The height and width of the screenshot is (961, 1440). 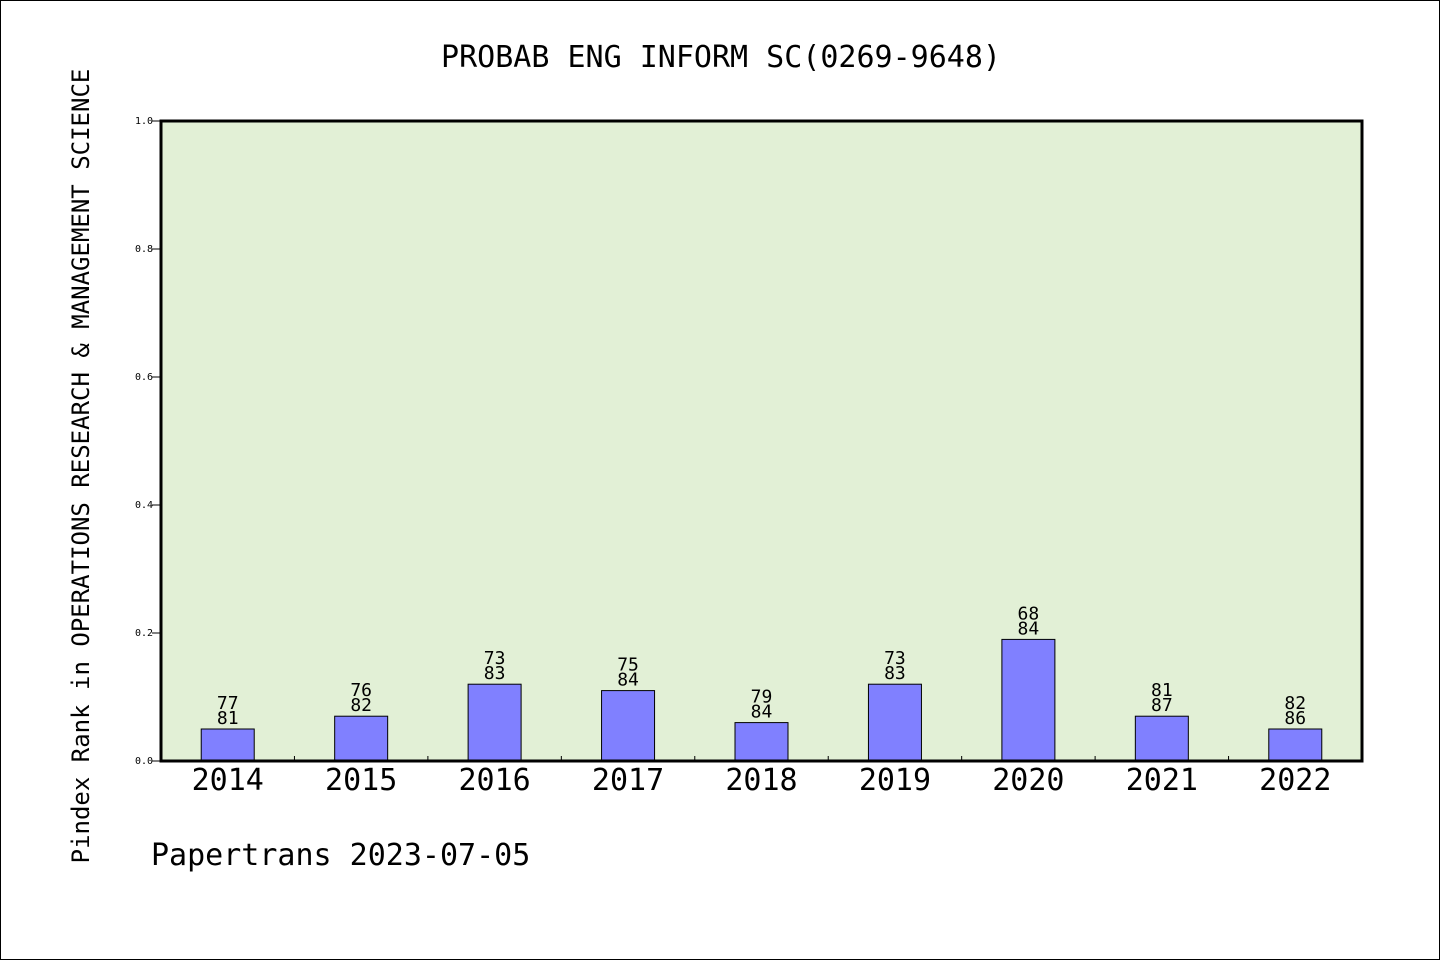 What do you see at coordinates (1162, 705) in the screenshot?
I see `total-label: 87` at bounding box center [1162, 705].